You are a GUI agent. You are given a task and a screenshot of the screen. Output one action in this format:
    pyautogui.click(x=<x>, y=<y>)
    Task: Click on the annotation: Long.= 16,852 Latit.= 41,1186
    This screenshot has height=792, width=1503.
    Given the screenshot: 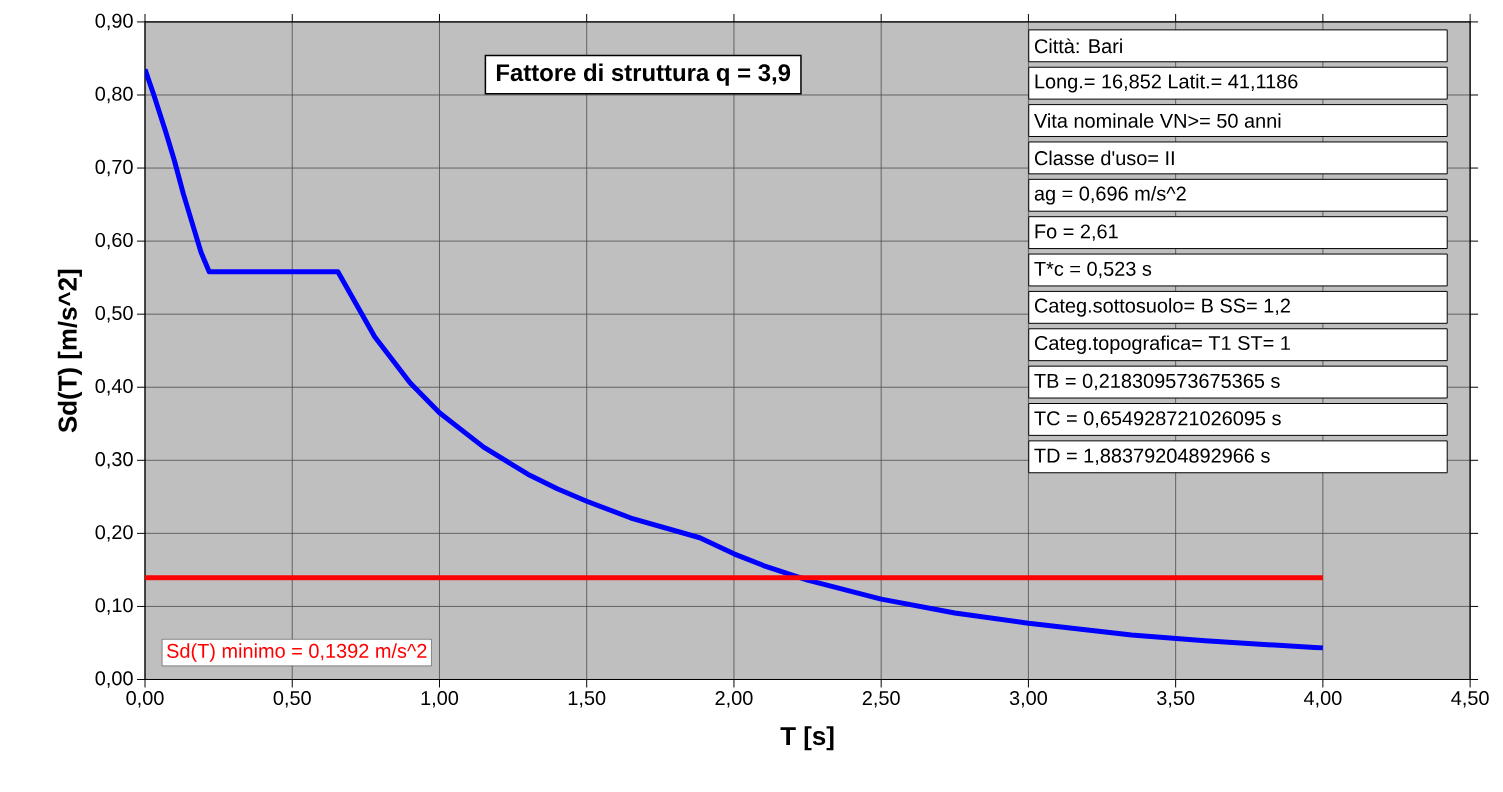 What is the action you would take?
    pyautogui.click(x=1166, y=83)
    